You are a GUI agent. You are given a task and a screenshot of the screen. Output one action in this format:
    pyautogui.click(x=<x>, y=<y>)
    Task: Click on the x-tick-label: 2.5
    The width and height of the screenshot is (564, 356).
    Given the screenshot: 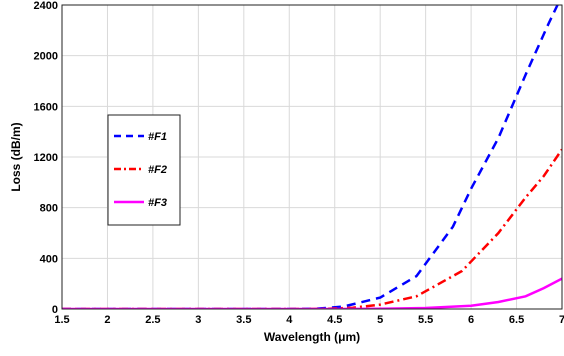 What is the action you would take?
    pyautogui.click(x=152, y=320)
    